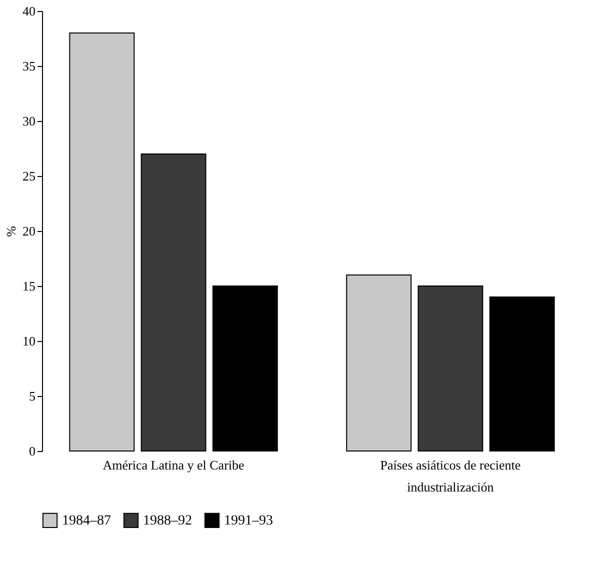  Describe the element at coordinates (29, 121) in the screenshot. I see `y-tick-label: 30` at that location.